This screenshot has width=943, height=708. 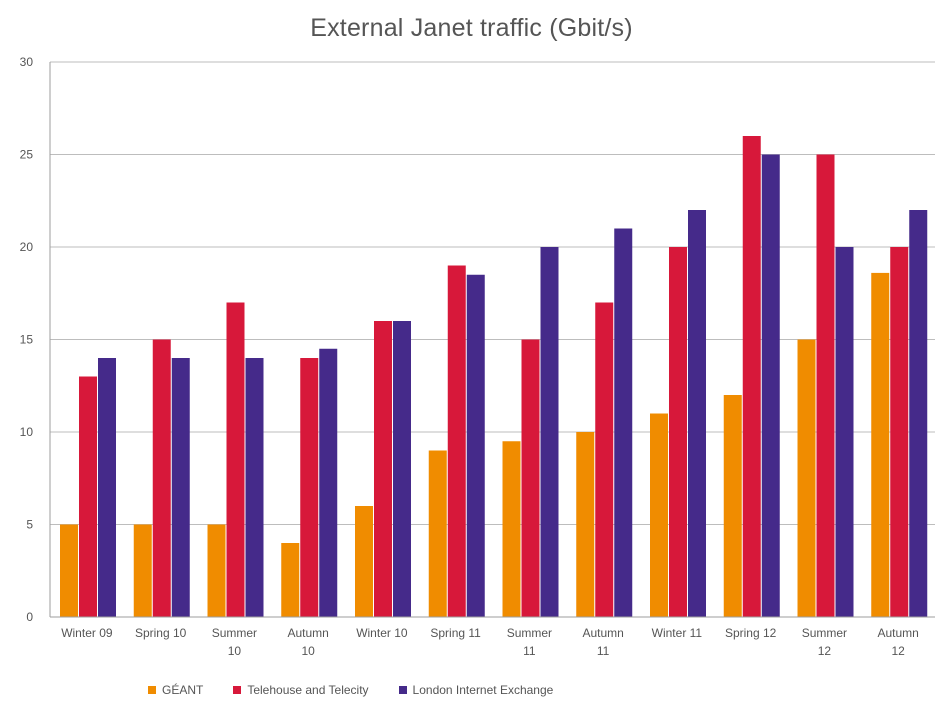 I want to click on x-tick-label: Winter 09, so click(x=87, y=633).